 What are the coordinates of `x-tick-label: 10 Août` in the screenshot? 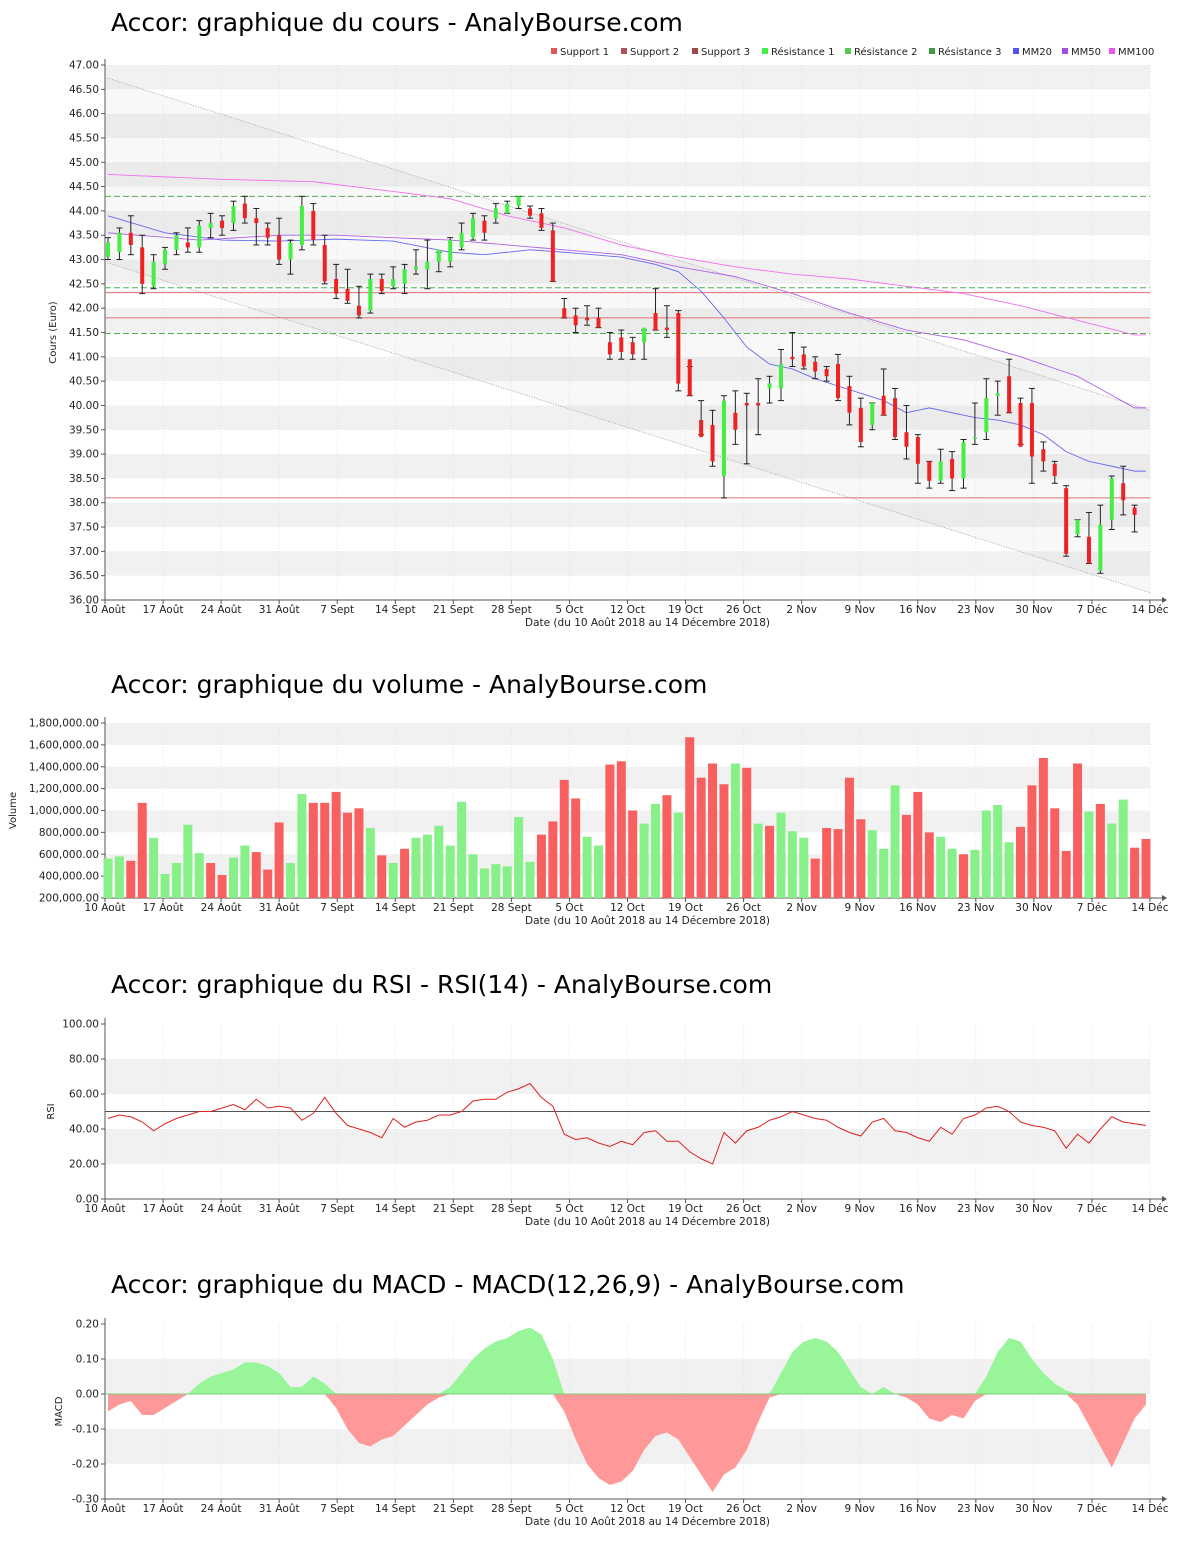 It's located at (105, 1509).